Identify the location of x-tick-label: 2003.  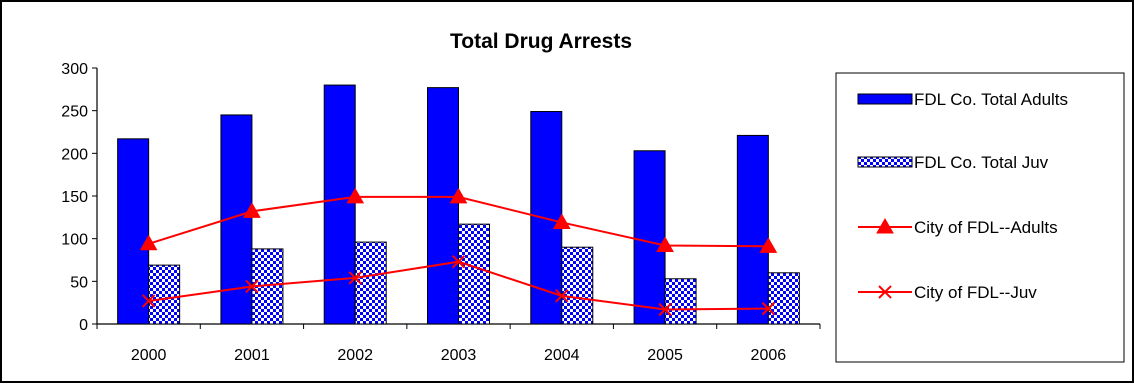
(459, 355).